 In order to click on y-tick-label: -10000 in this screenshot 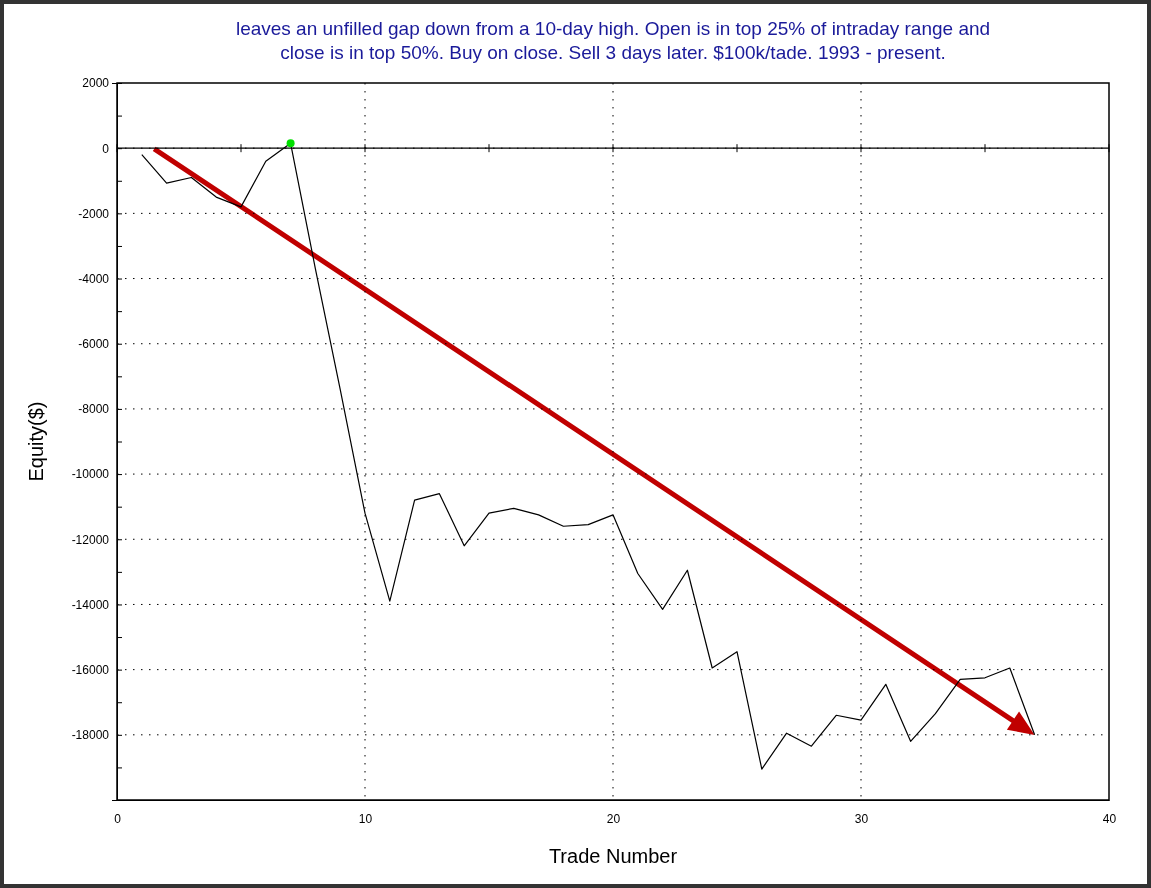, I will do `click(90, 474)`.